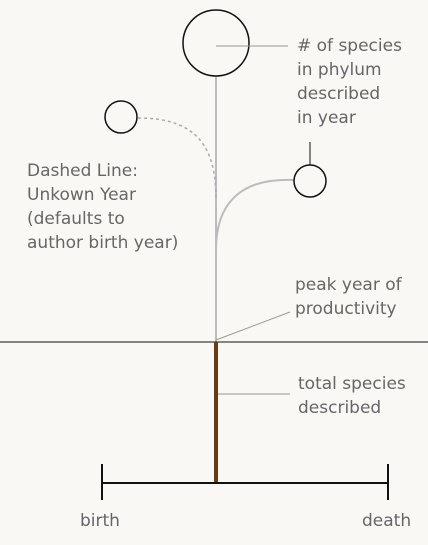  Describe the element at coordinates (100, 521) in the screenshot. I see `birth-label: birth` at that location.